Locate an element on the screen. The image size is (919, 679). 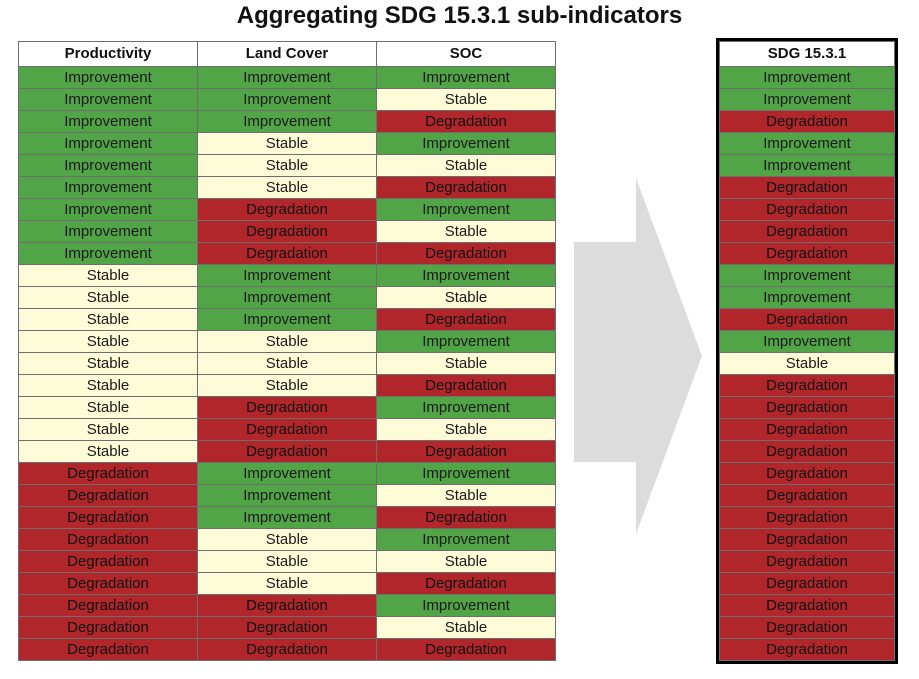
table-row: Degradation Stable Degradation is located at coordinates (287, 583).